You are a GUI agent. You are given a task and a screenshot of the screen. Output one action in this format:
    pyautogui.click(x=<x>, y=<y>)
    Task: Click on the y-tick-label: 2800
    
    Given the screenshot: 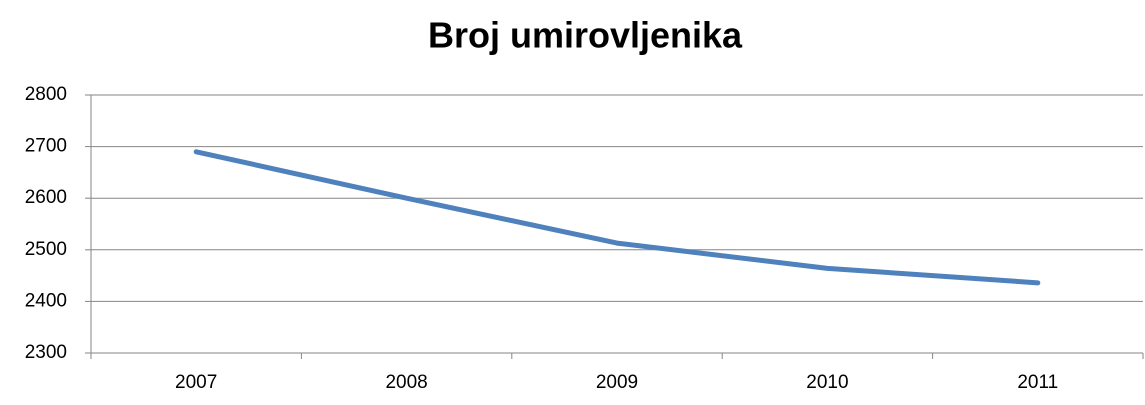 What is the action you would take?
    pyautogui.click(x=46, y=94)
    